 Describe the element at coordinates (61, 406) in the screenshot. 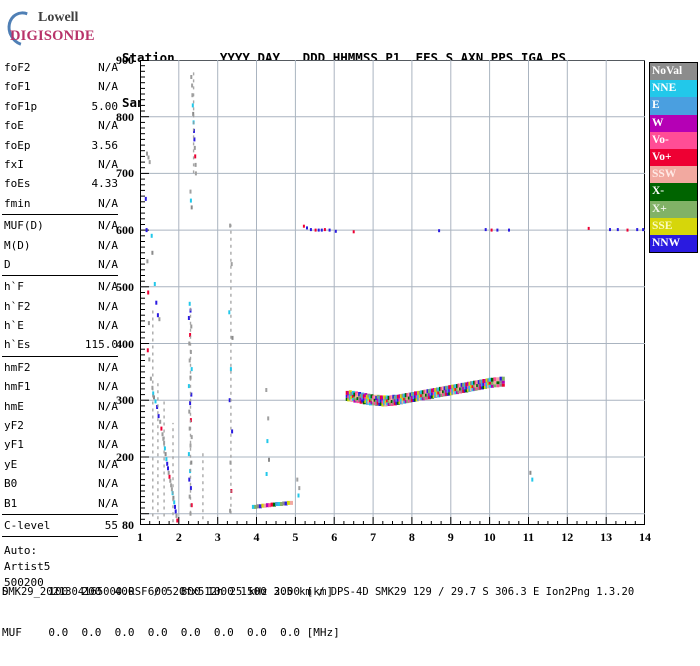

I see `param-row-hme: hmE N/A` at that location.